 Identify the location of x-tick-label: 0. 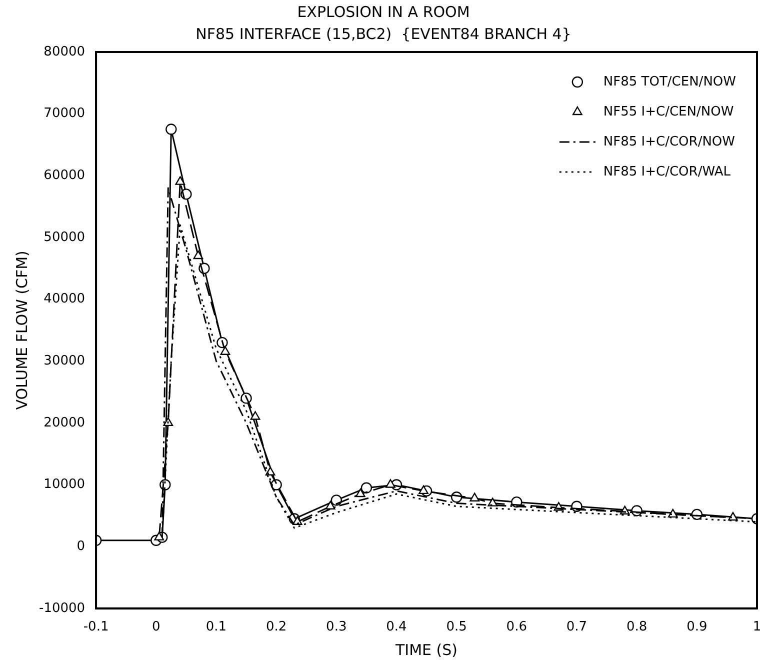
(156, 627).